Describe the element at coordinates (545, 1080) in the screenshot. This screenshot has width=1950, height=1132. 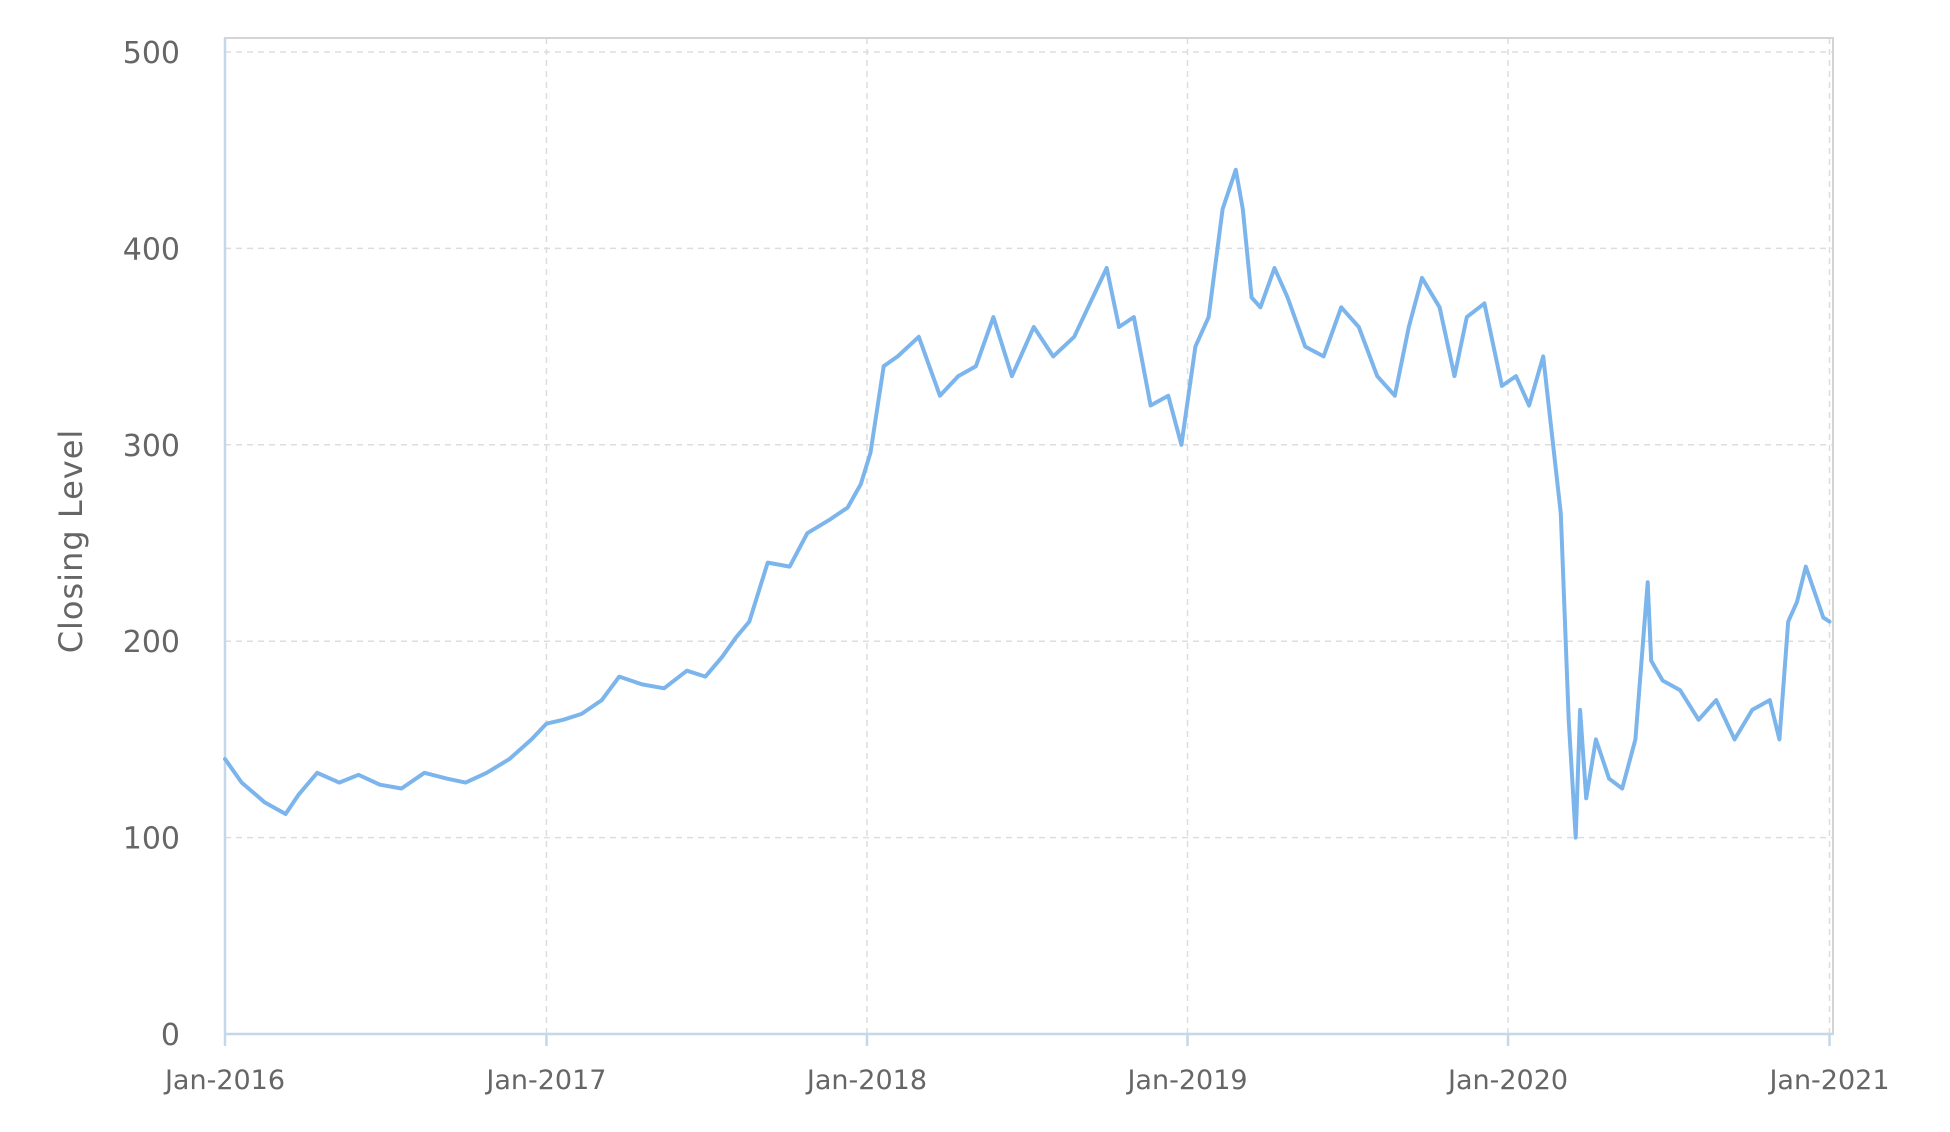
I see `x-tick-label: Jan-2017` at that location.